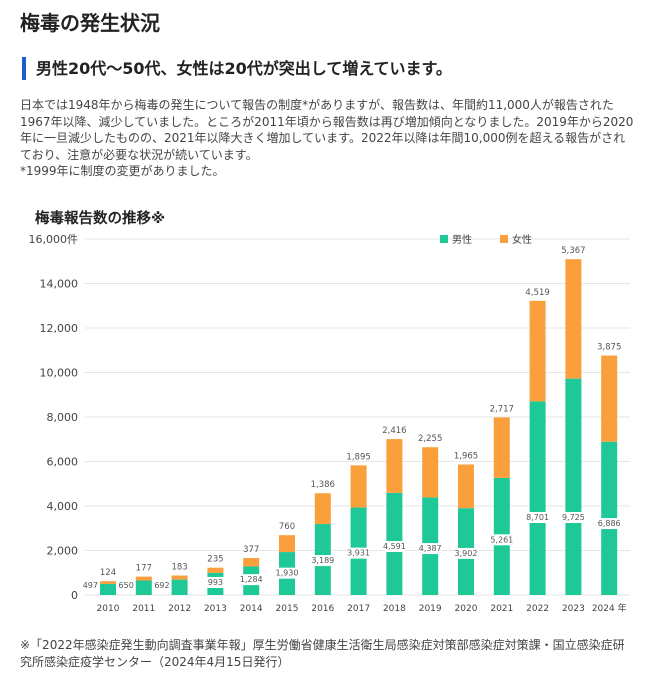 The width and height of the screenshot is (650, 680). What do you see at coordinates (466, 456) in the screenshot?
I see `data-label-female: 1,965` at bounding box center [466, 456].